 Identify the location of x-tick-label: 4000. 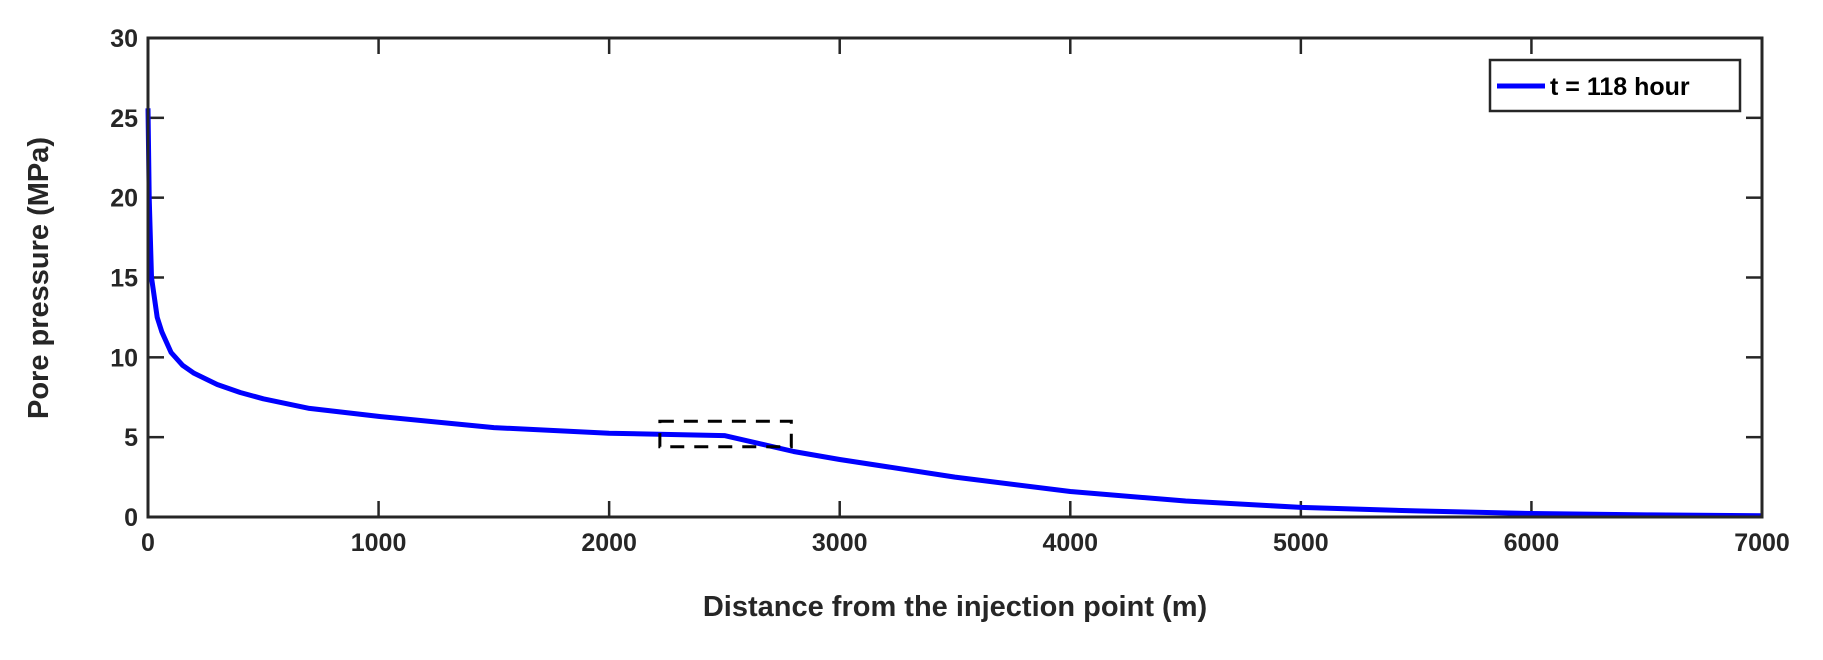
(1070, 543).